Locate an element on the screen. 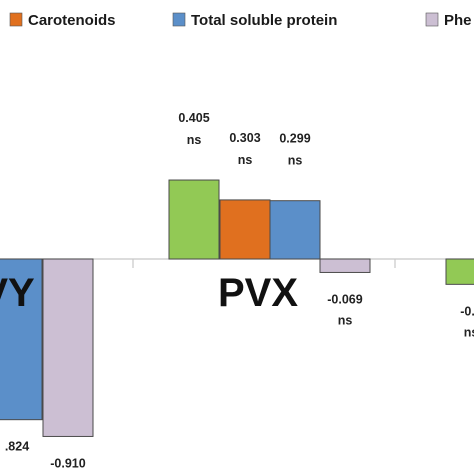 The width and height of the screenshot is (474, 474). significance-label-5: ns is located at coordinates (345, 320).